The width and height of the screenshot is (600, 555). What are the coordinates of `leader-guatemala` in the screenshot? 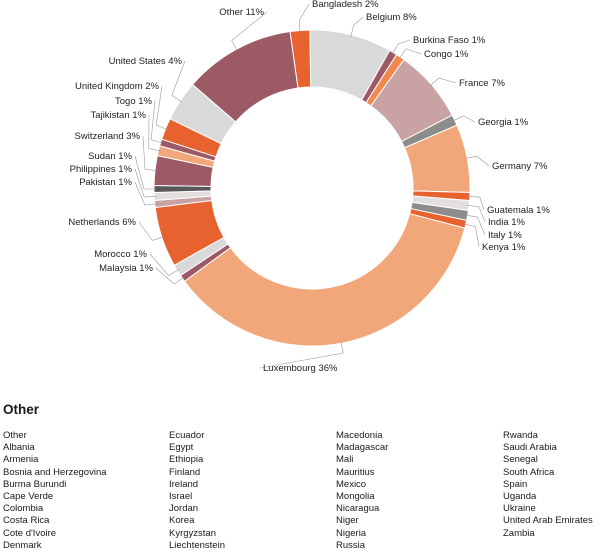 It's located at (476, 203).